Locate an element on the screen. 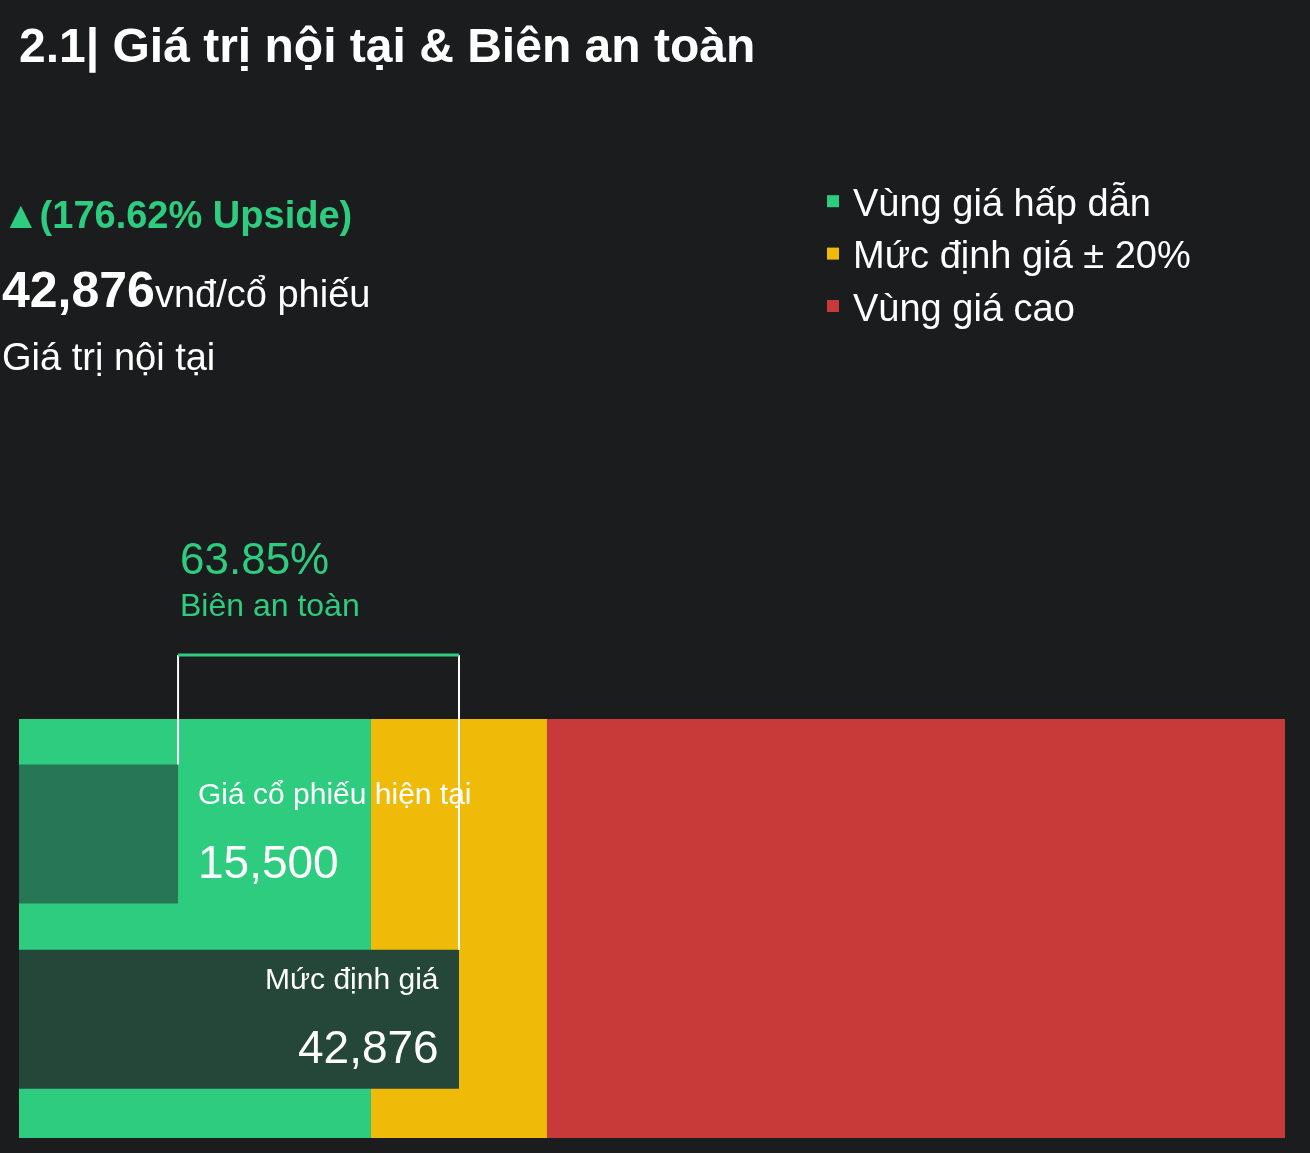 The width and height of the screenshot is (1310, 1153). legend-label: Mức định giá ± 20% is located at coordinates (1022, 255).